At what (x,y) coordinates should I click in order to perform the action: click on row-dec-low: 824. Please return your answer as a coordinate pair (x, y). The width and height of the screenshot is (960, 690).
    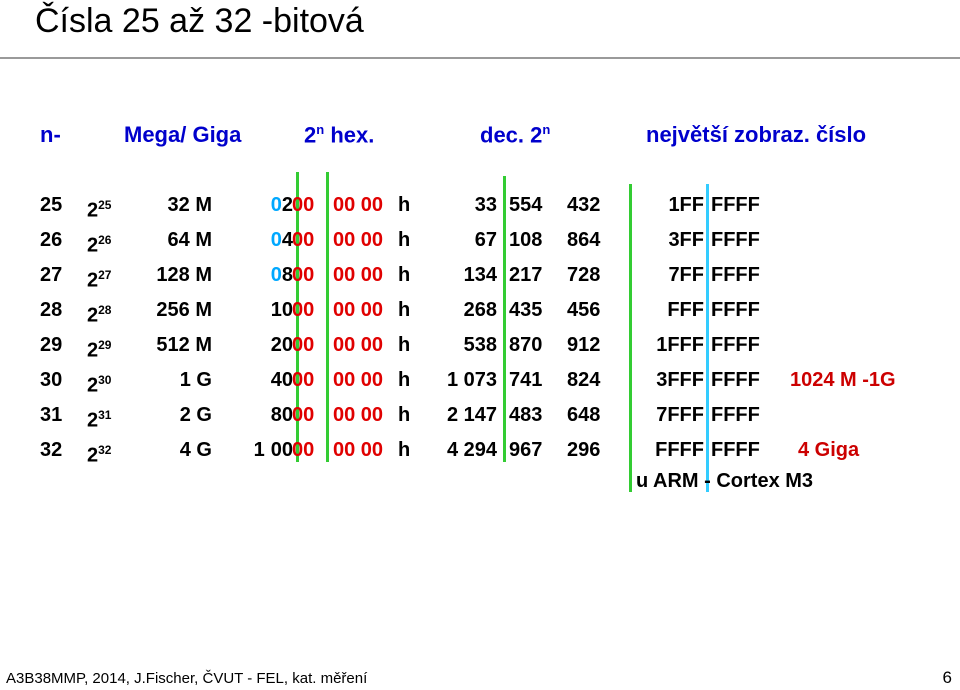
    Looking at the image, I should click on (584, 380).